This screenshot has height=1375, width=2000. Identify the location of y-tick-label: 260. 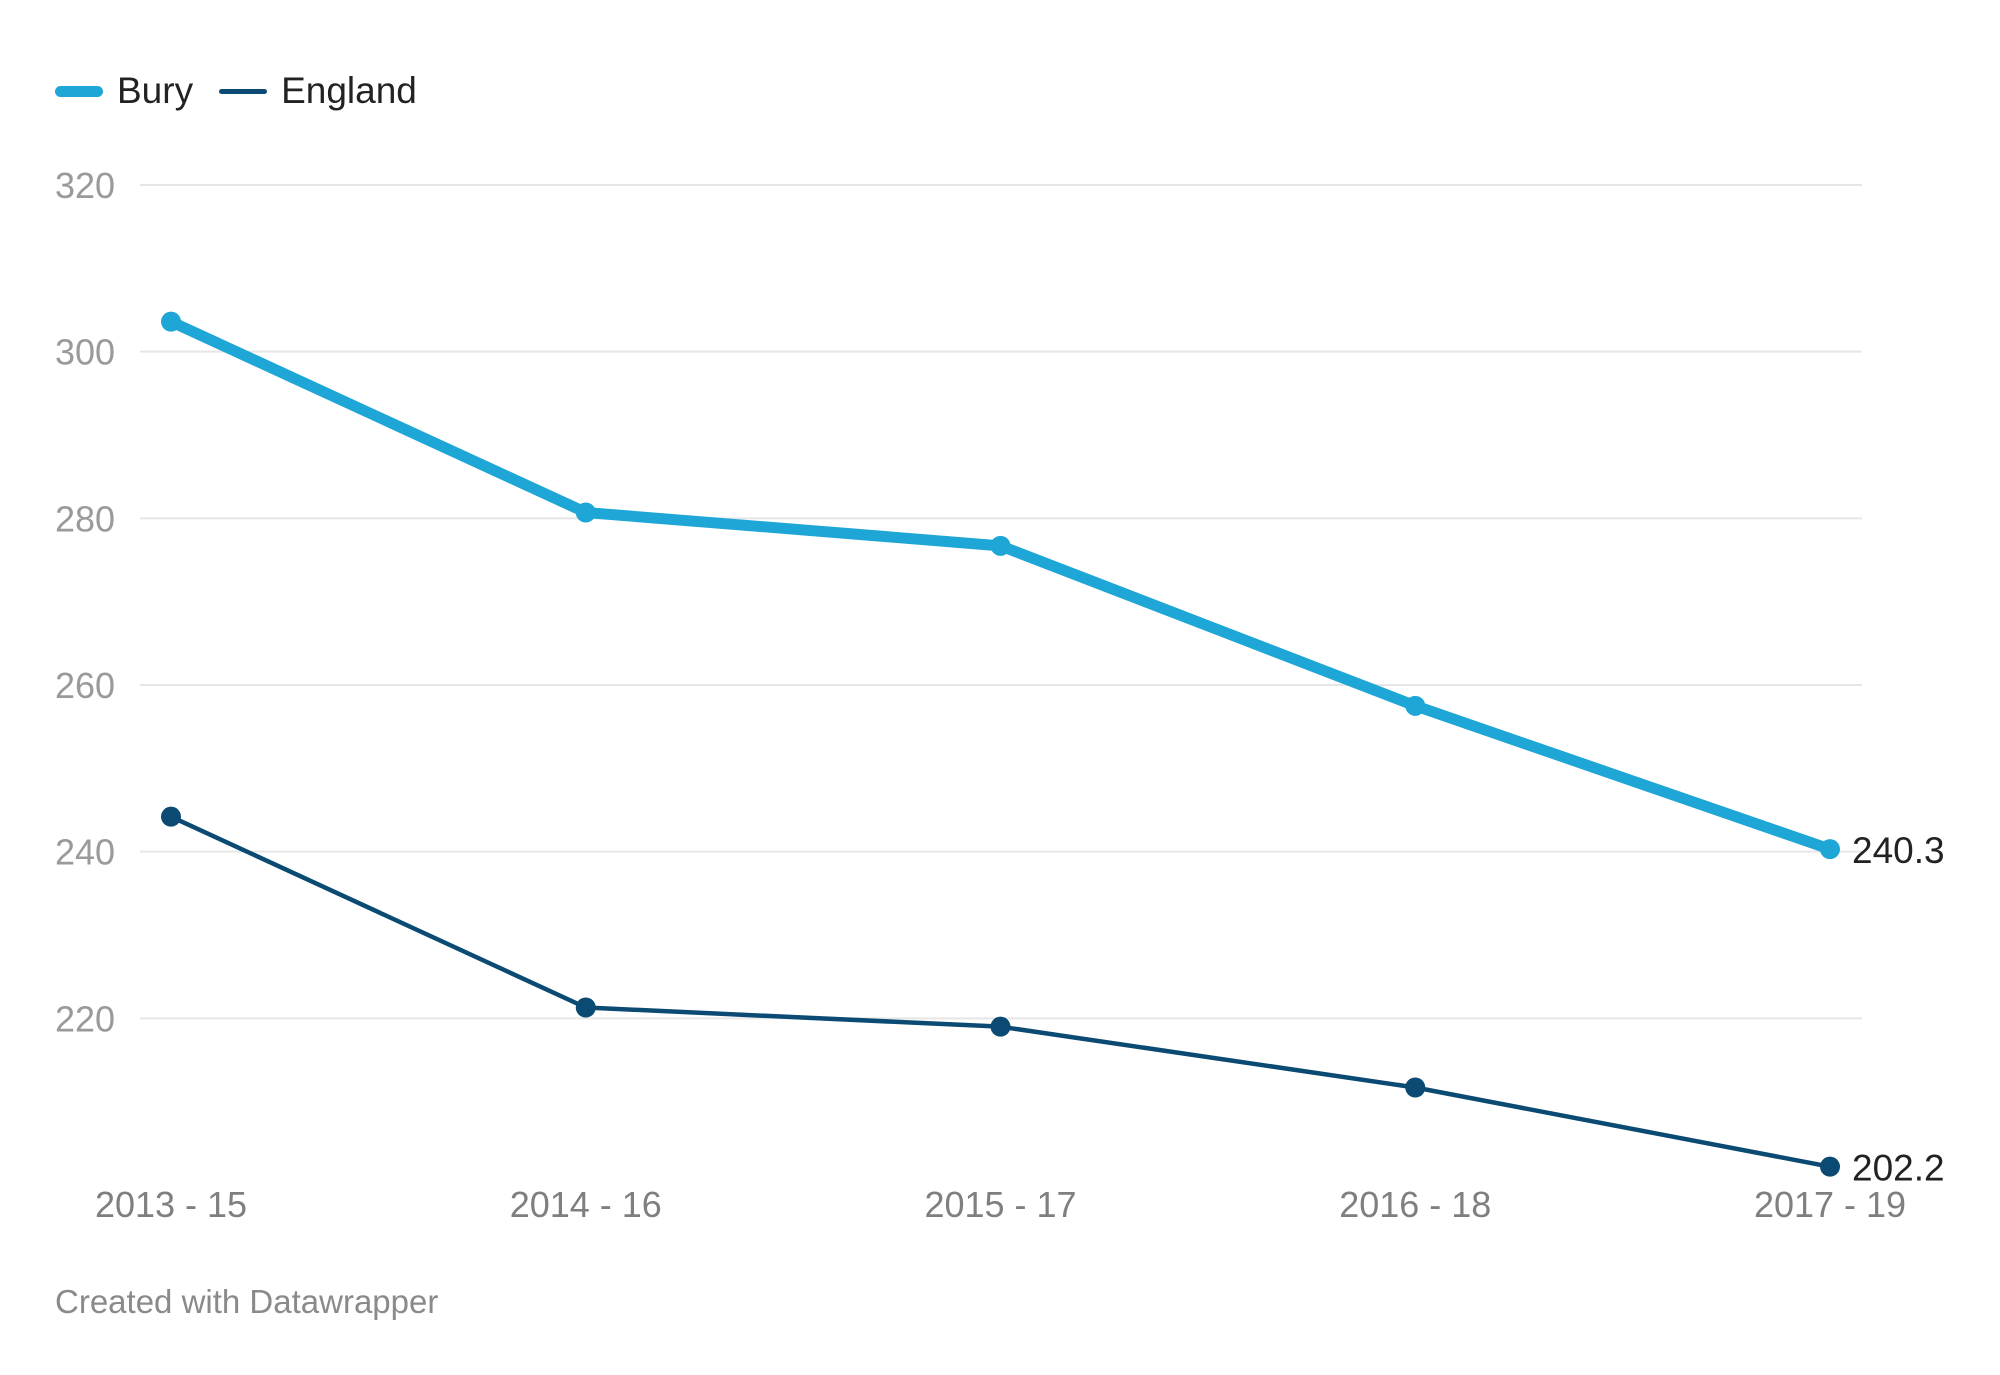
(85, 685).